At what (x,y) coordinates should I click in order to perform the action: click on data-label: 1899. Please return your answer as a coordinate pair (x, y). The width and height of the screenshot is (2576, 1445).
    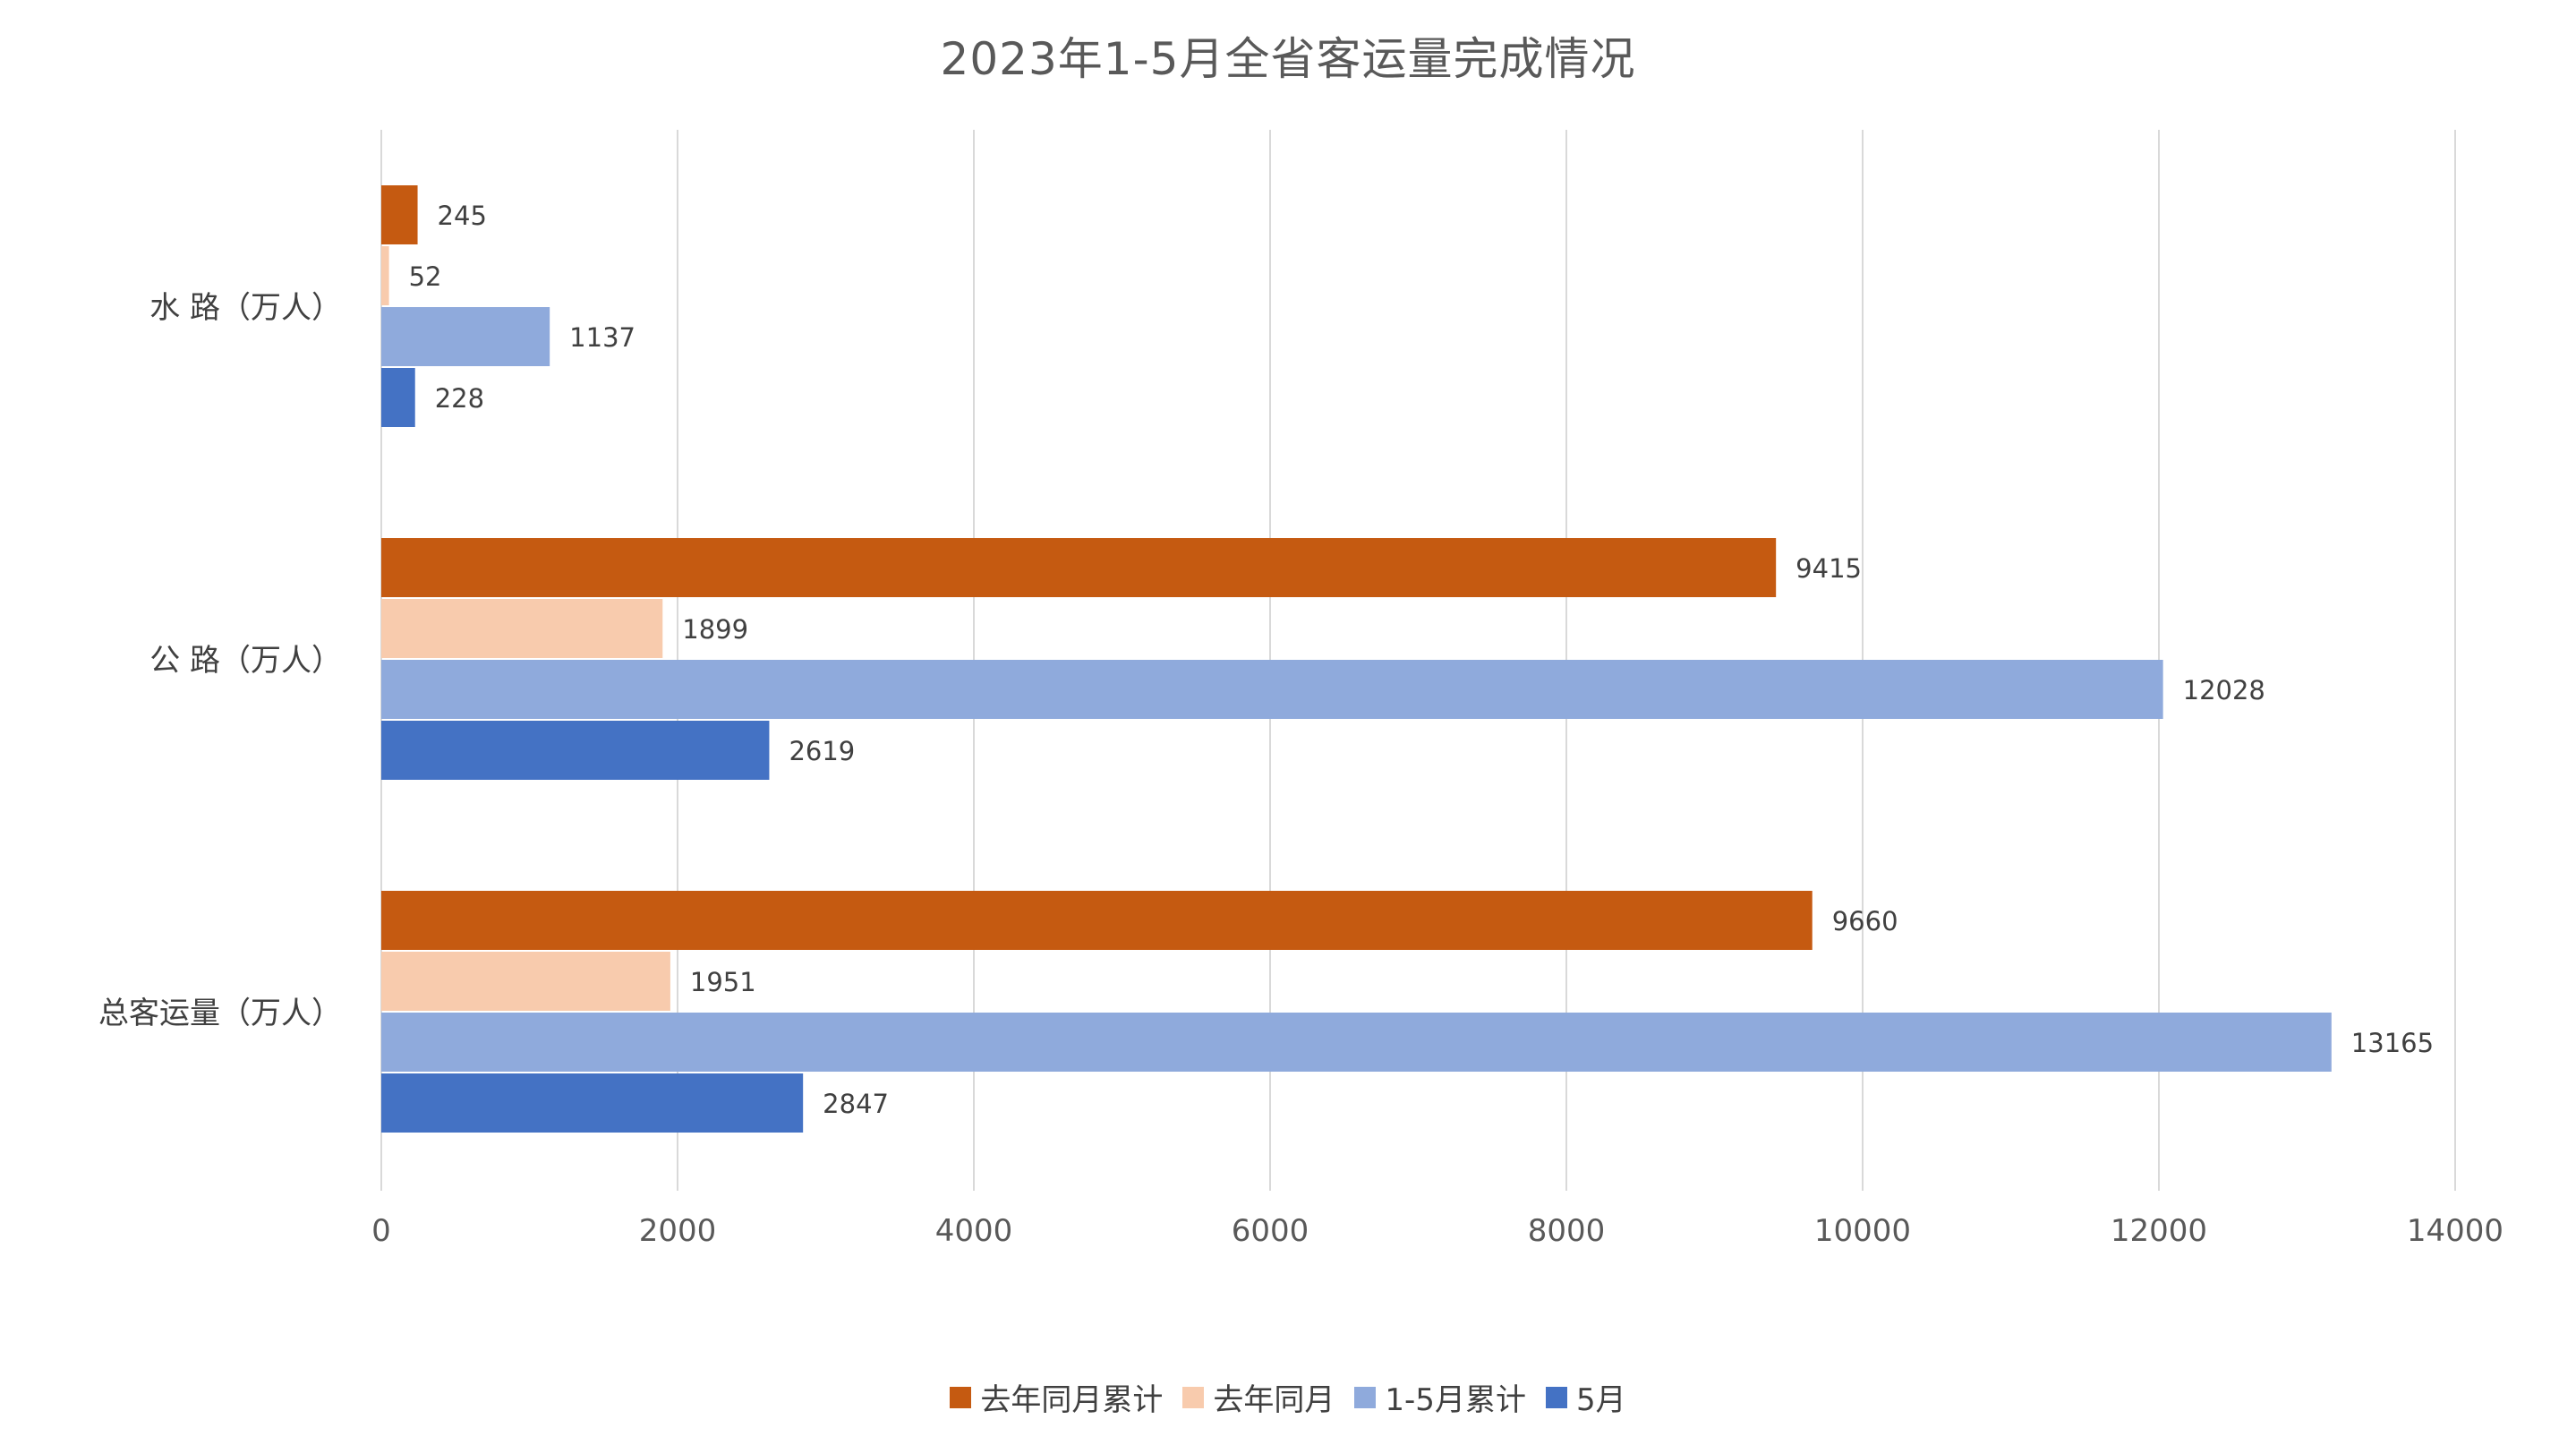
    Looking at the image, I should click on (715, 629).